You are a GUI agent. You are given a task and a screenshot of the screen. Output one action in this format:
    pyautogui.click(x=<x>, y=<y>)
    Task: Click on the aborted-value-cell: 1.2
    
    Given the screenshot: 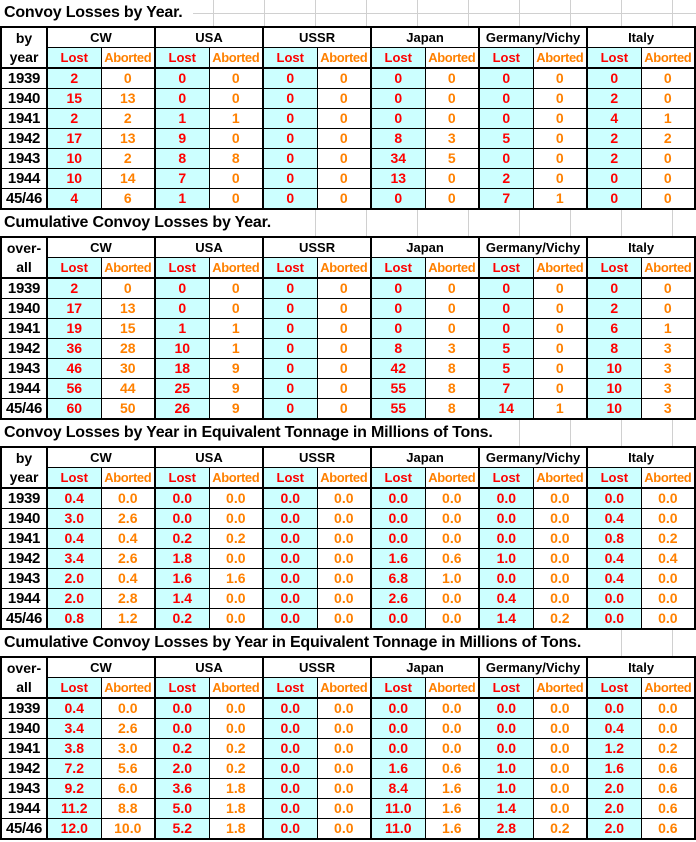 What is the action you would take?
    pyautogui.click(x=128, y=619)
    